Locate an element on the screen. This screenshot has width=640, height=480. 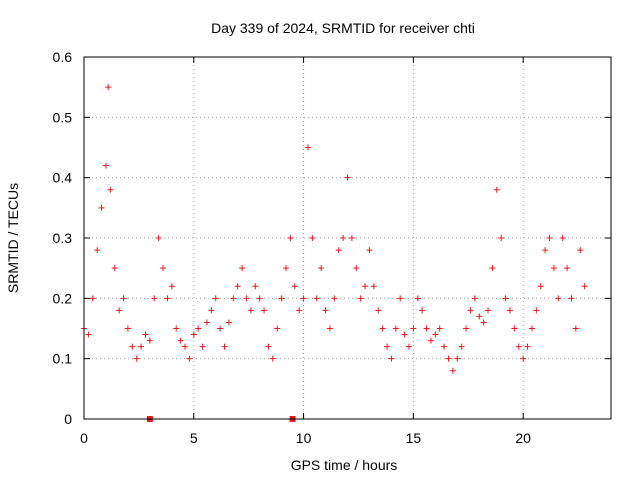
y-tick-label: 0.2 is located at coordinates (63, 298).